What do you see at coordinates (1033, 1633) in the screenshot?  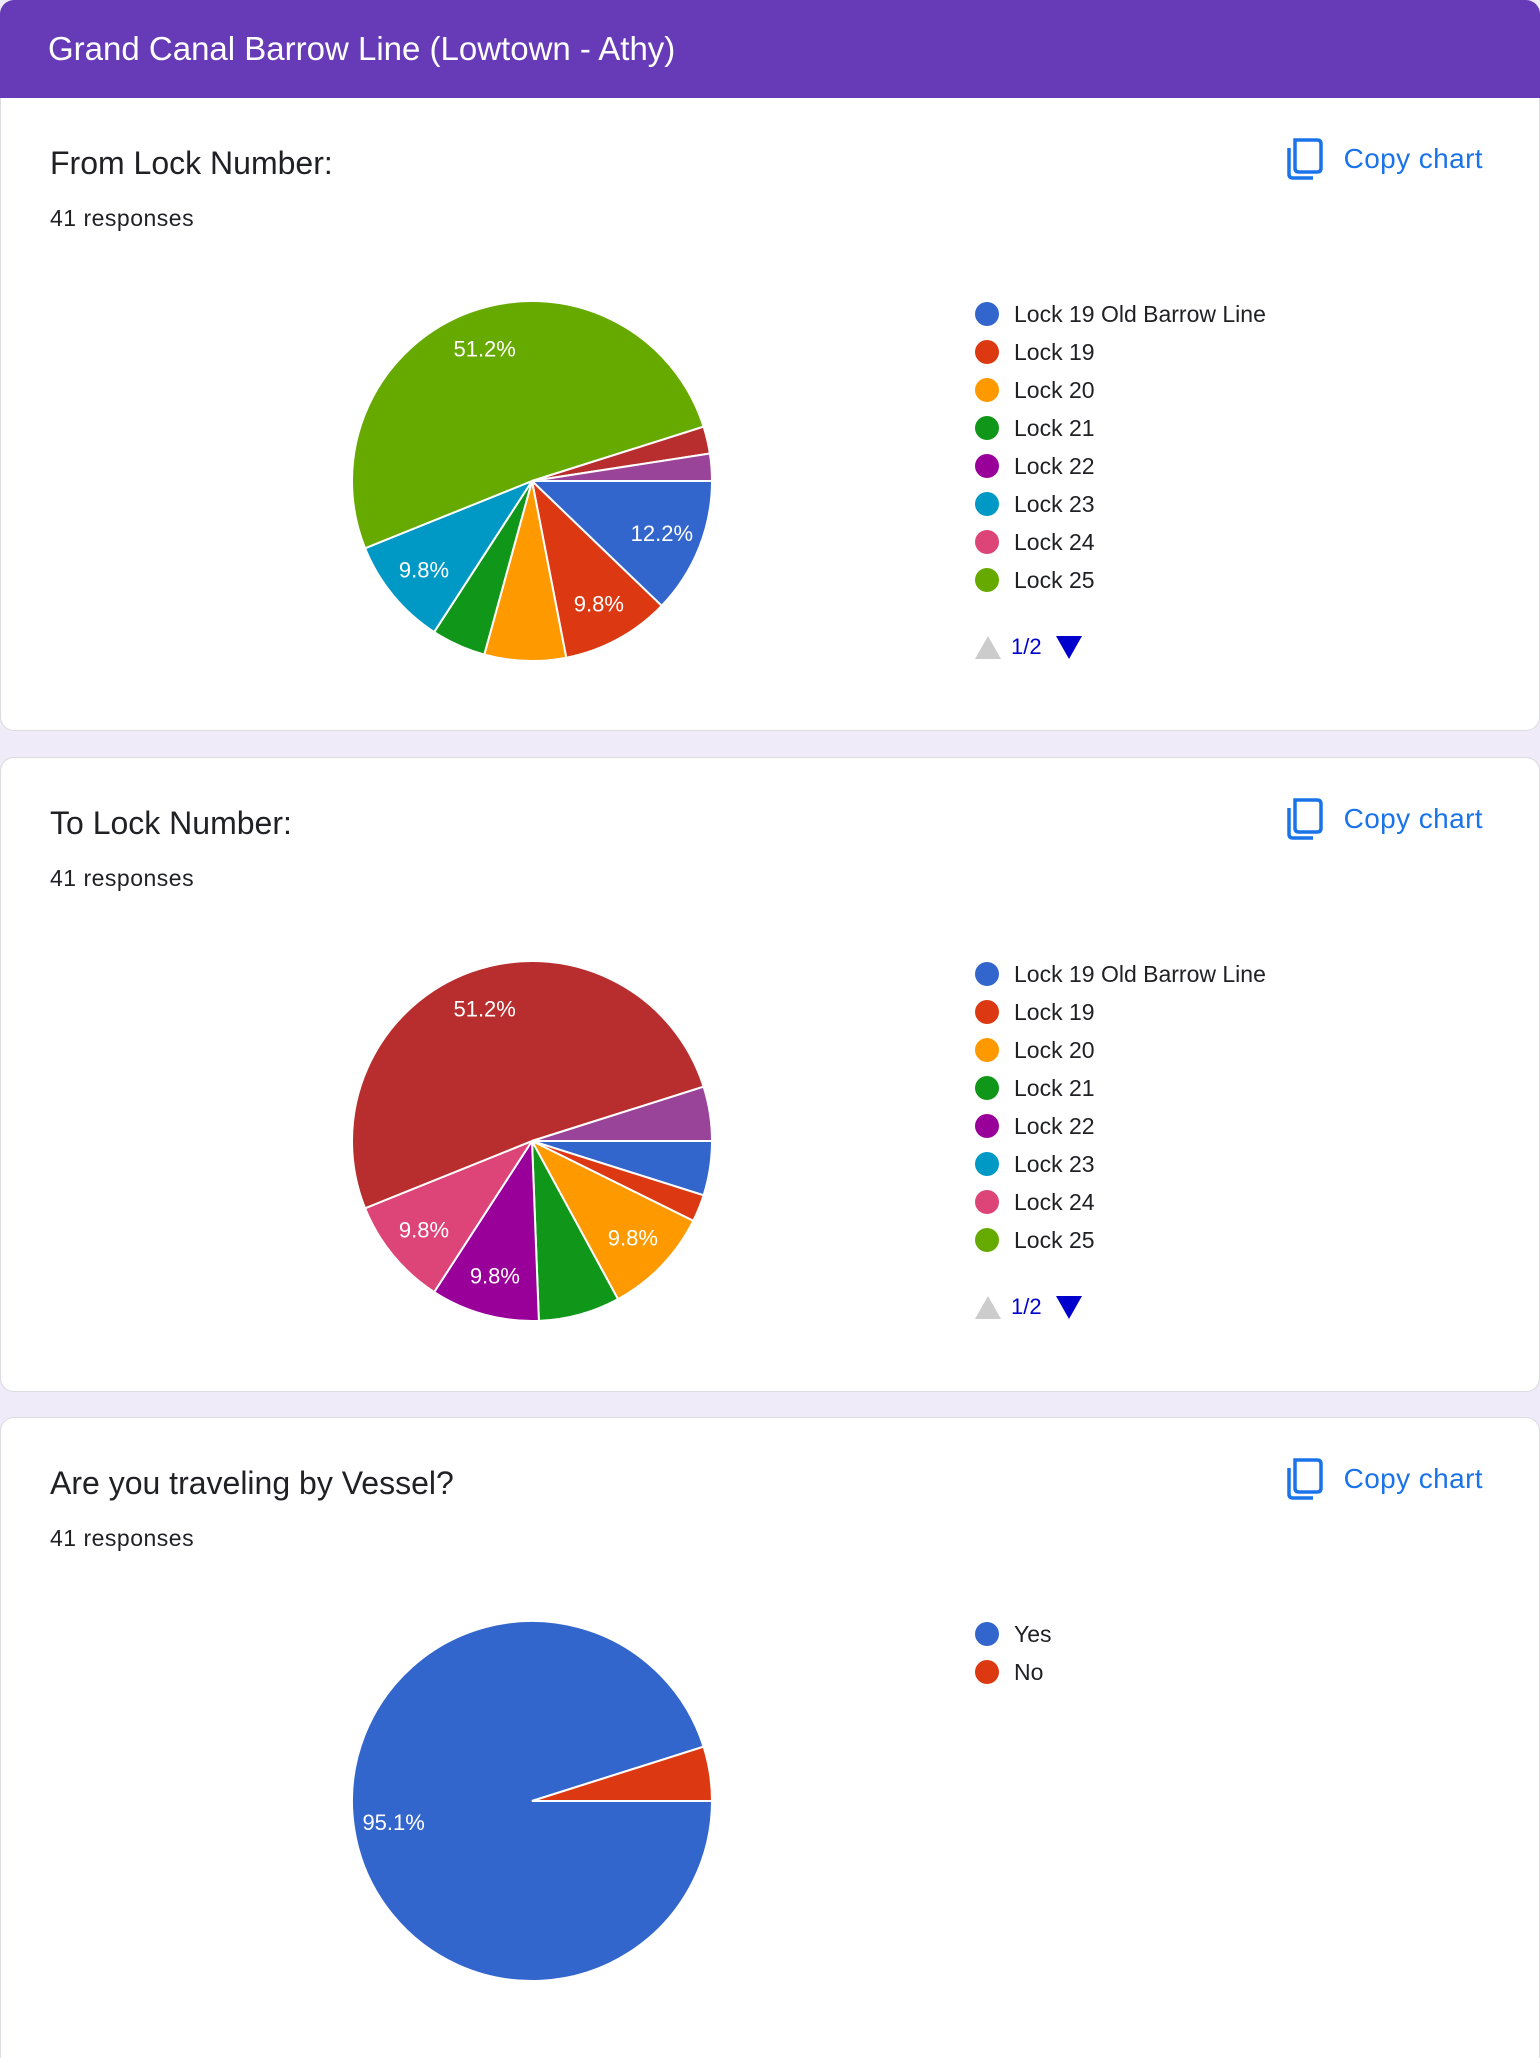 I see `legend-label: Yes` at bounding box center [1033, 1633].